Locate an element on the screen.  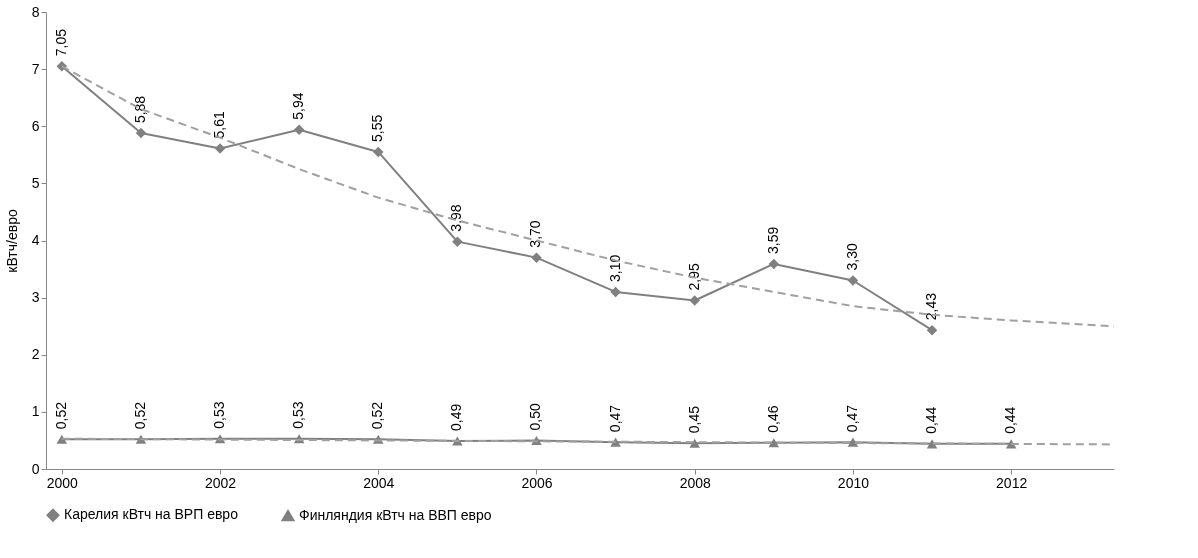
legend-label: Карелия кВтч на ВРП евро is located at coordinates (151, 514).